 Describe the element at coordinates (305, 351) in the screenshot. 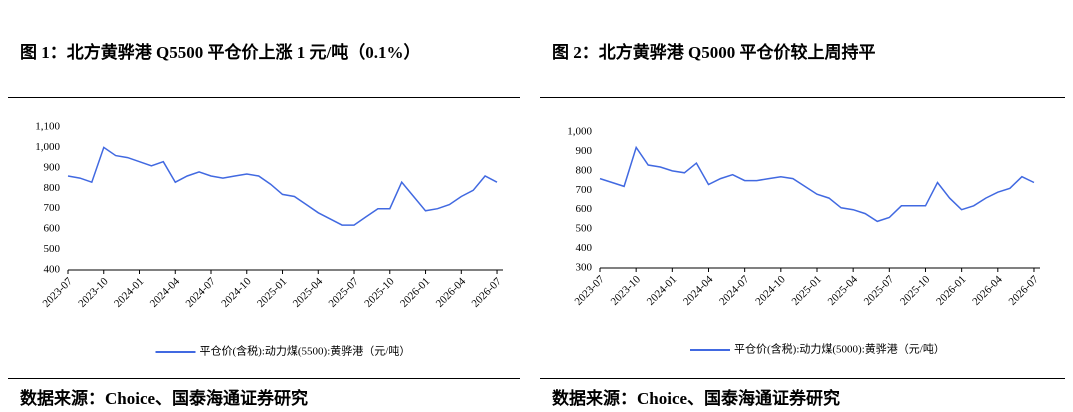

I see `legend-label: 平仓价(含税):动力煤(5500):黄骅港（元/吨）` at that location.